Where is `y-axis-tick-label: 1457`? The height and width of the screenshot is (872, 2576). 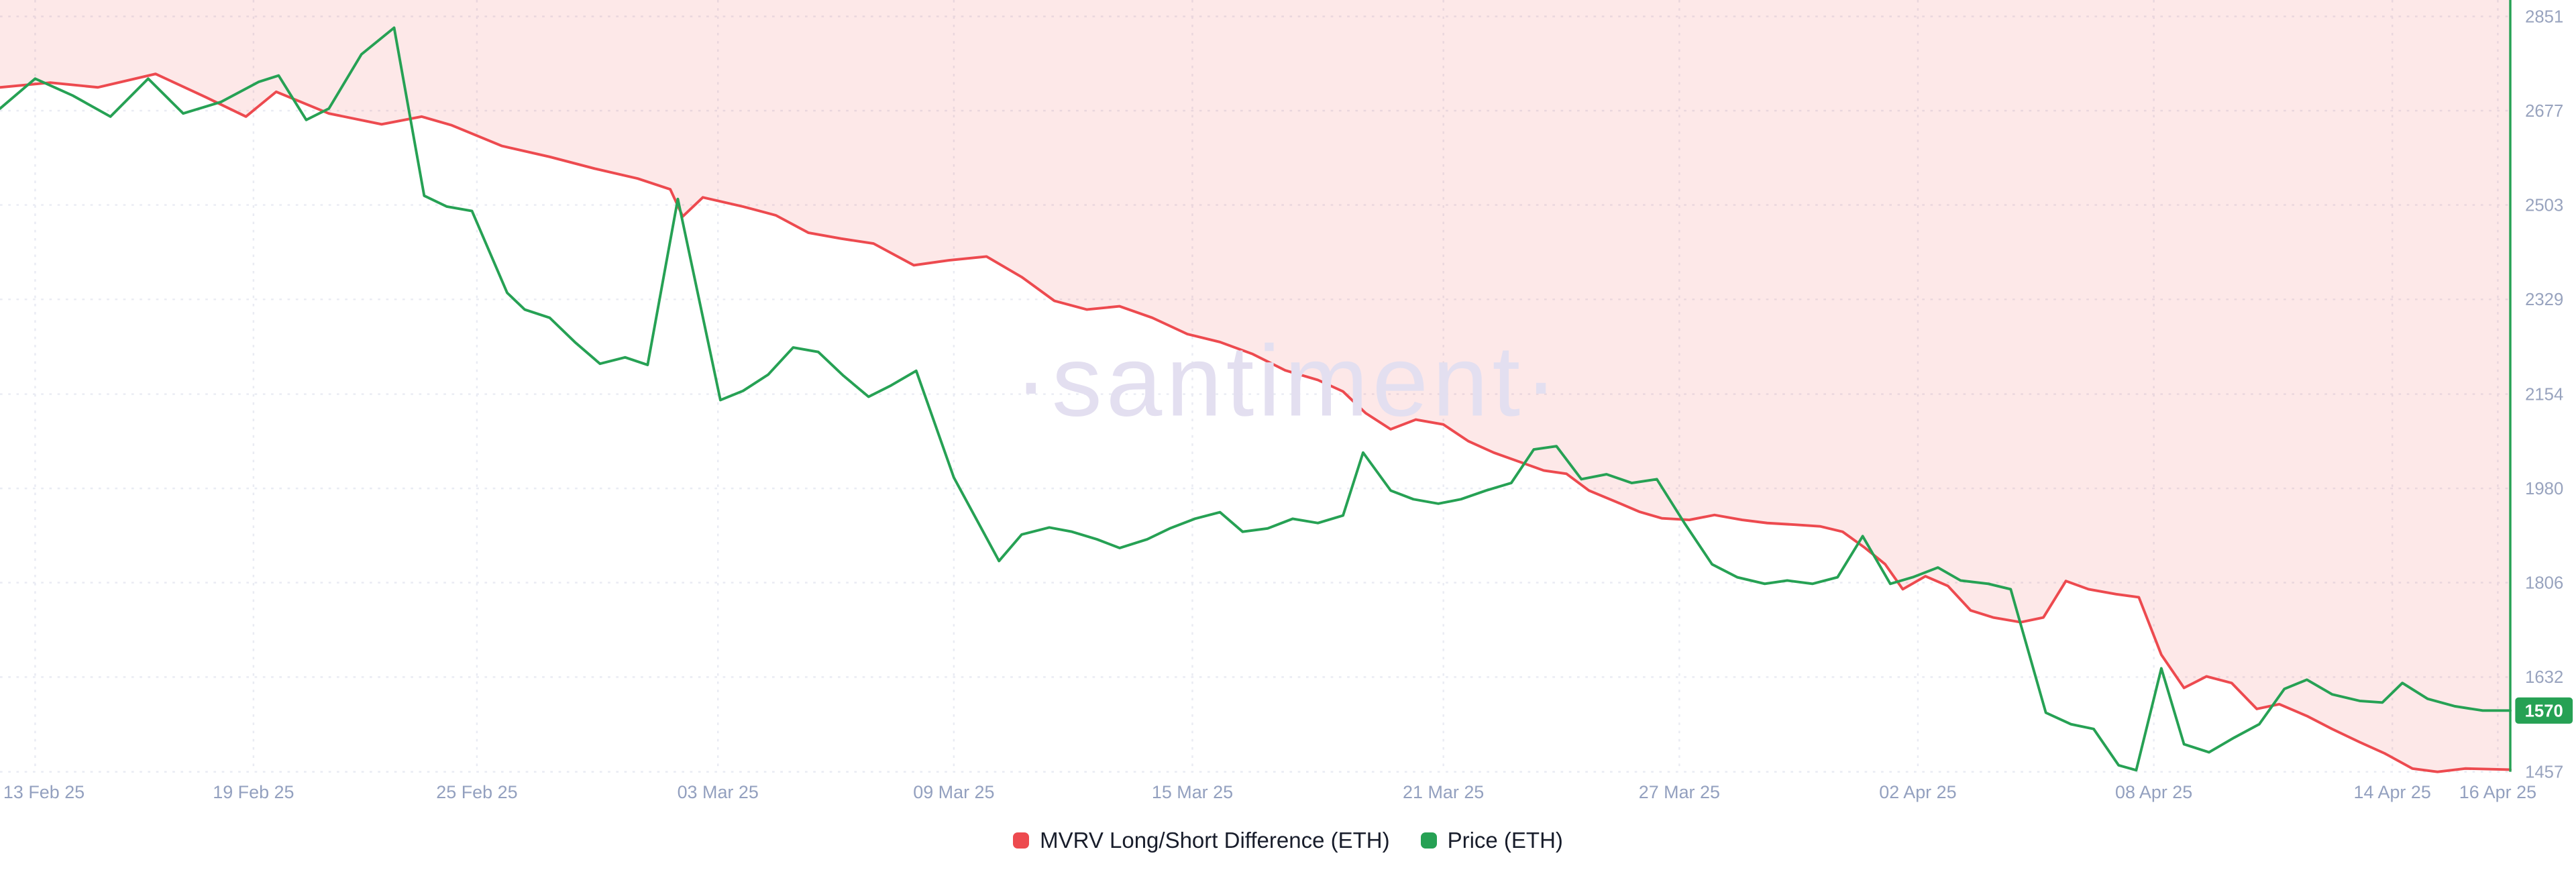 y-axis-tick-label: 1457 is located at coordinates (2544, 772).